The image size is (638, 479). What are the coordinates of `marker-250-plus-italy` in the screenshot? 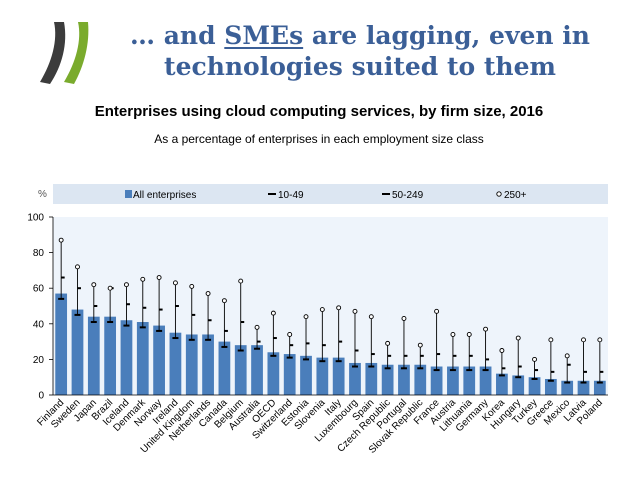 It's located at (339, 308).